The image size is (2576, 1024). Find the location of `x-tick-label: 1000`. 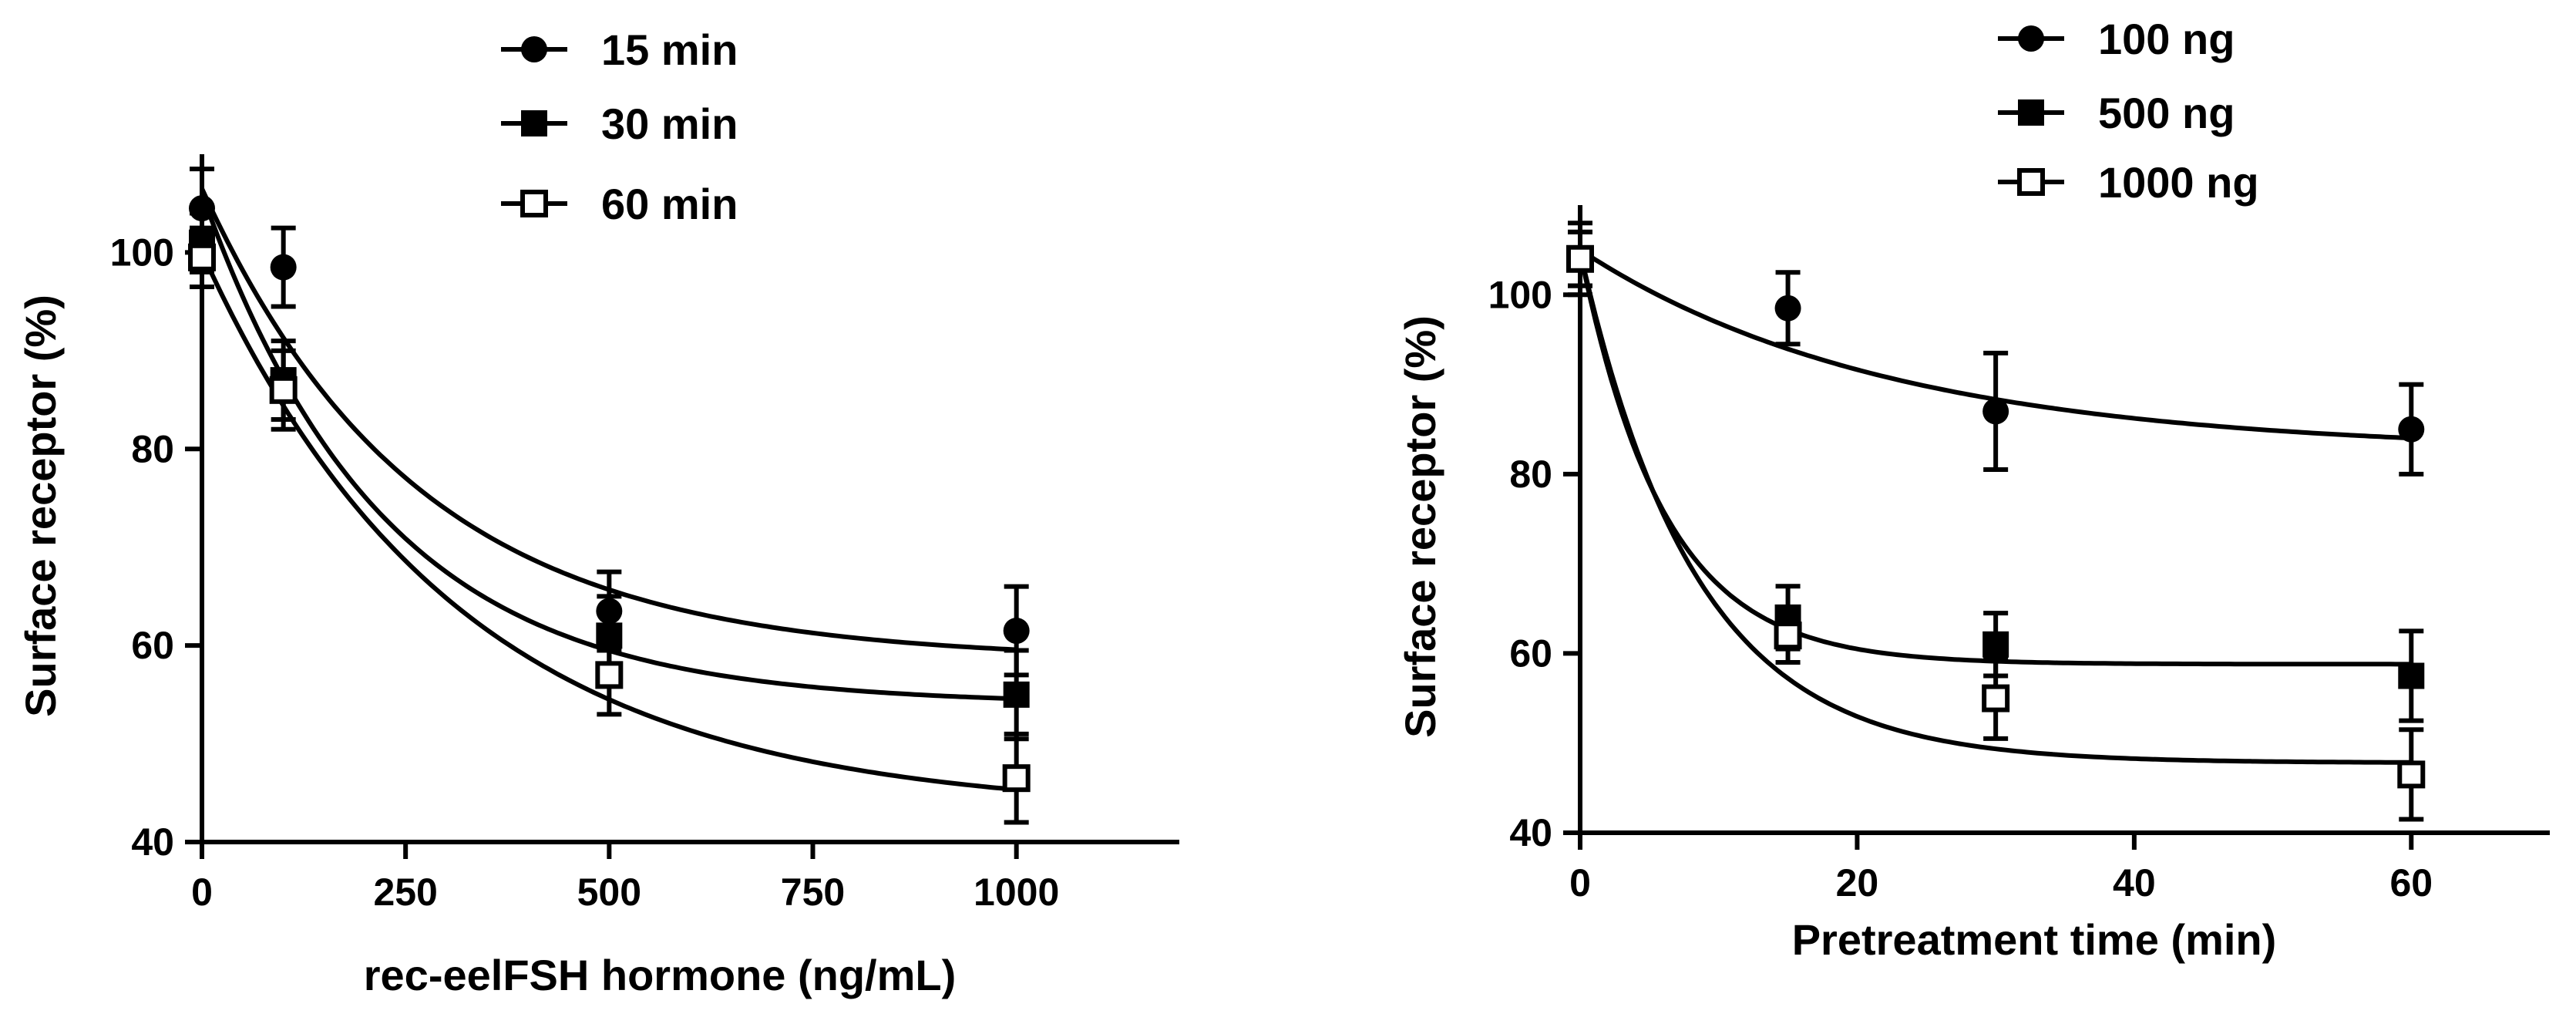

x-tick-label: 1000 is located at coordinates (1016, 892).